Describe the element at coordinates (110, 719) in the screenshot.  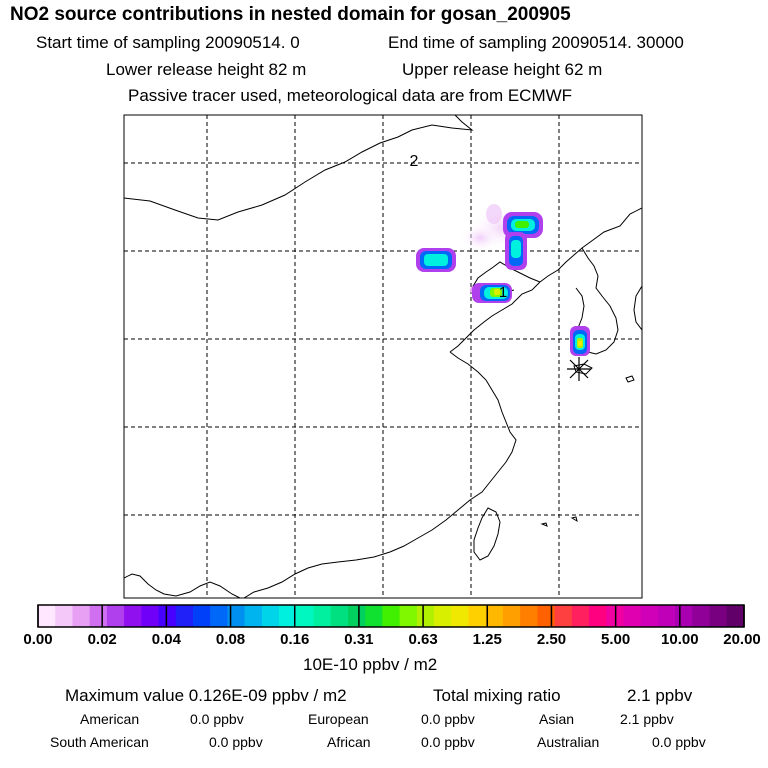
I see `region-american-label: American` at that location.